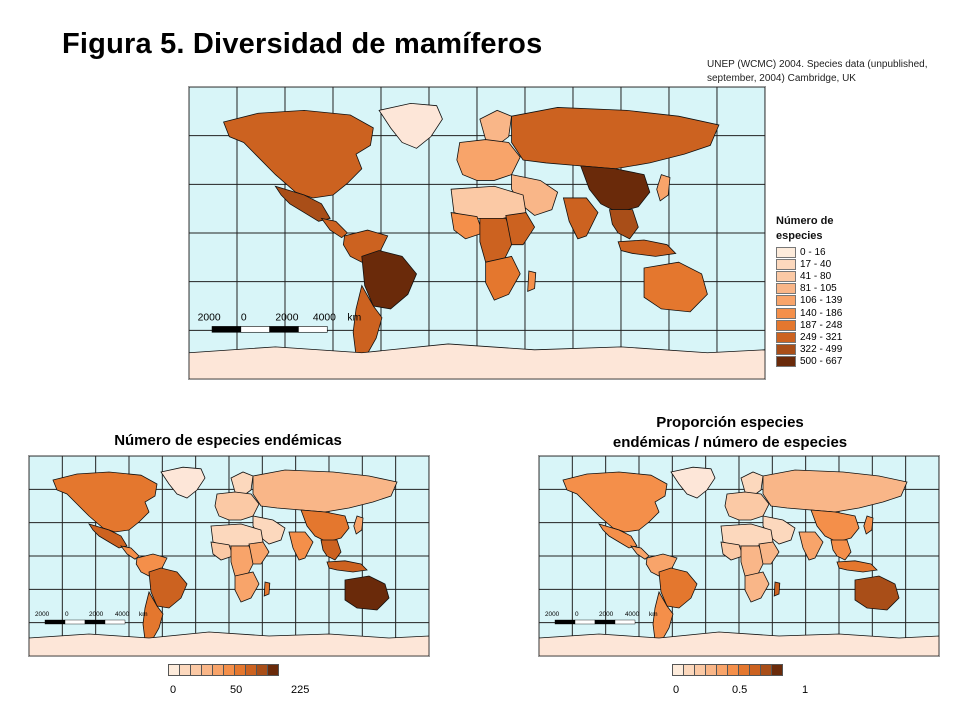 The image size is (960, 720). I want to click on legend-row: 0 - 16, so click(809, 252).